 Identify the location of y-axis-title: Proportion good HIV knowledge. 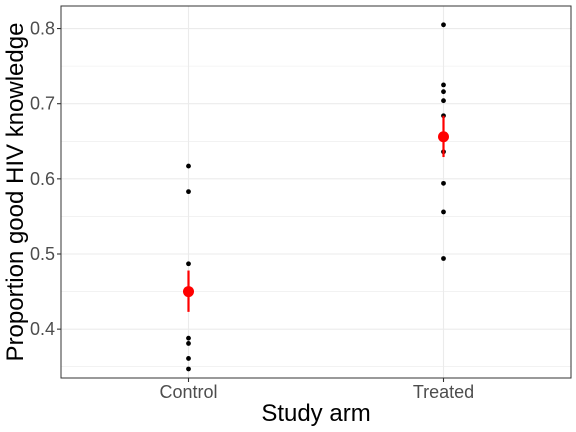
(15, 192).